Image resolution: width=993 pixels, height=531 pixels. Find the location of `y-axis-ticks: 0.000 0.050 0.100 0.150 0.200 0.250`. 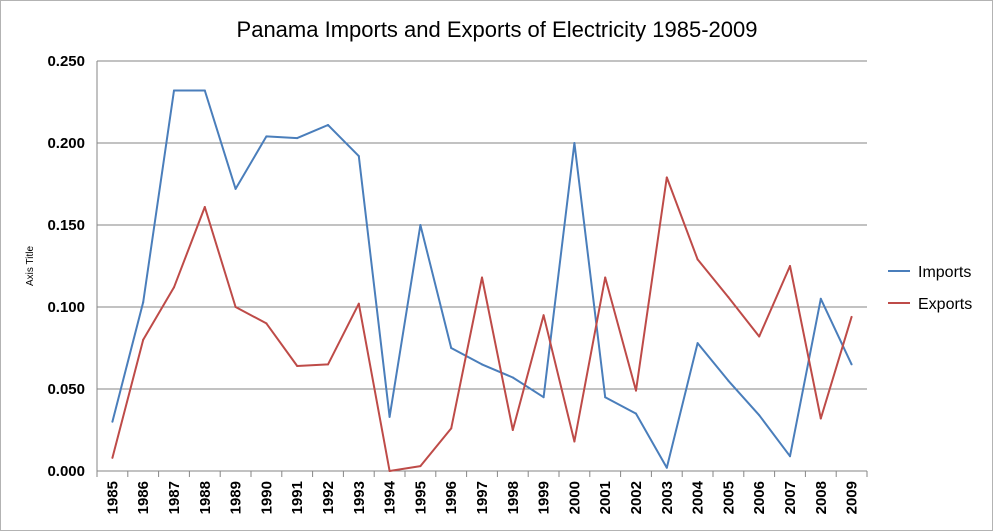

y-axis-ticks: 0.000 0.050 0.100 0.150 0.200 0.250 is located at coordinates (66, 266).